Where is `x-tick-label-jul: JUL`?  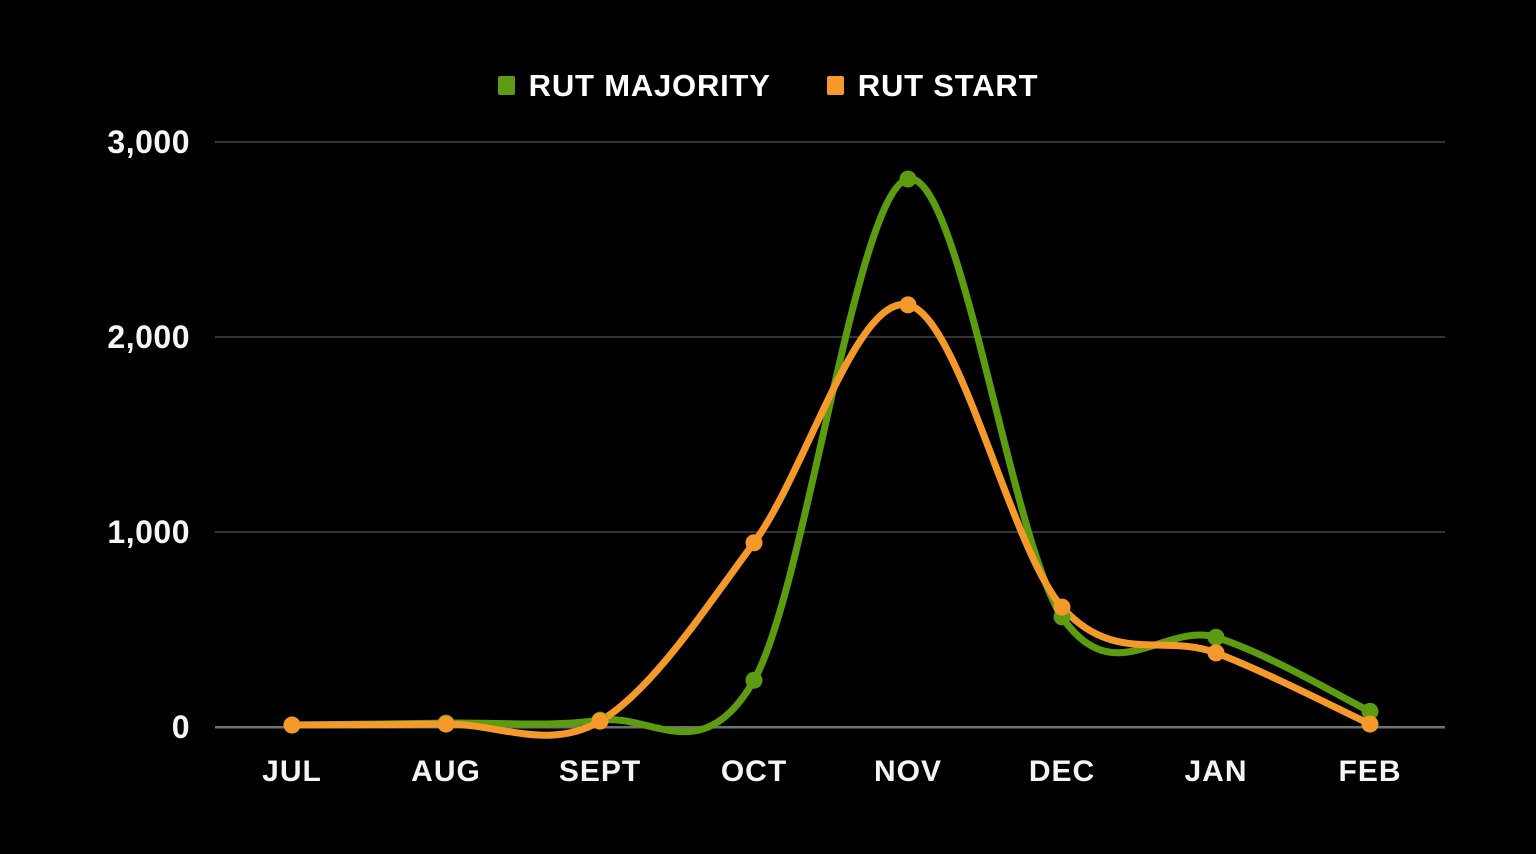 x-tick-label-jul: JUL is located at coordinates (292, 771).